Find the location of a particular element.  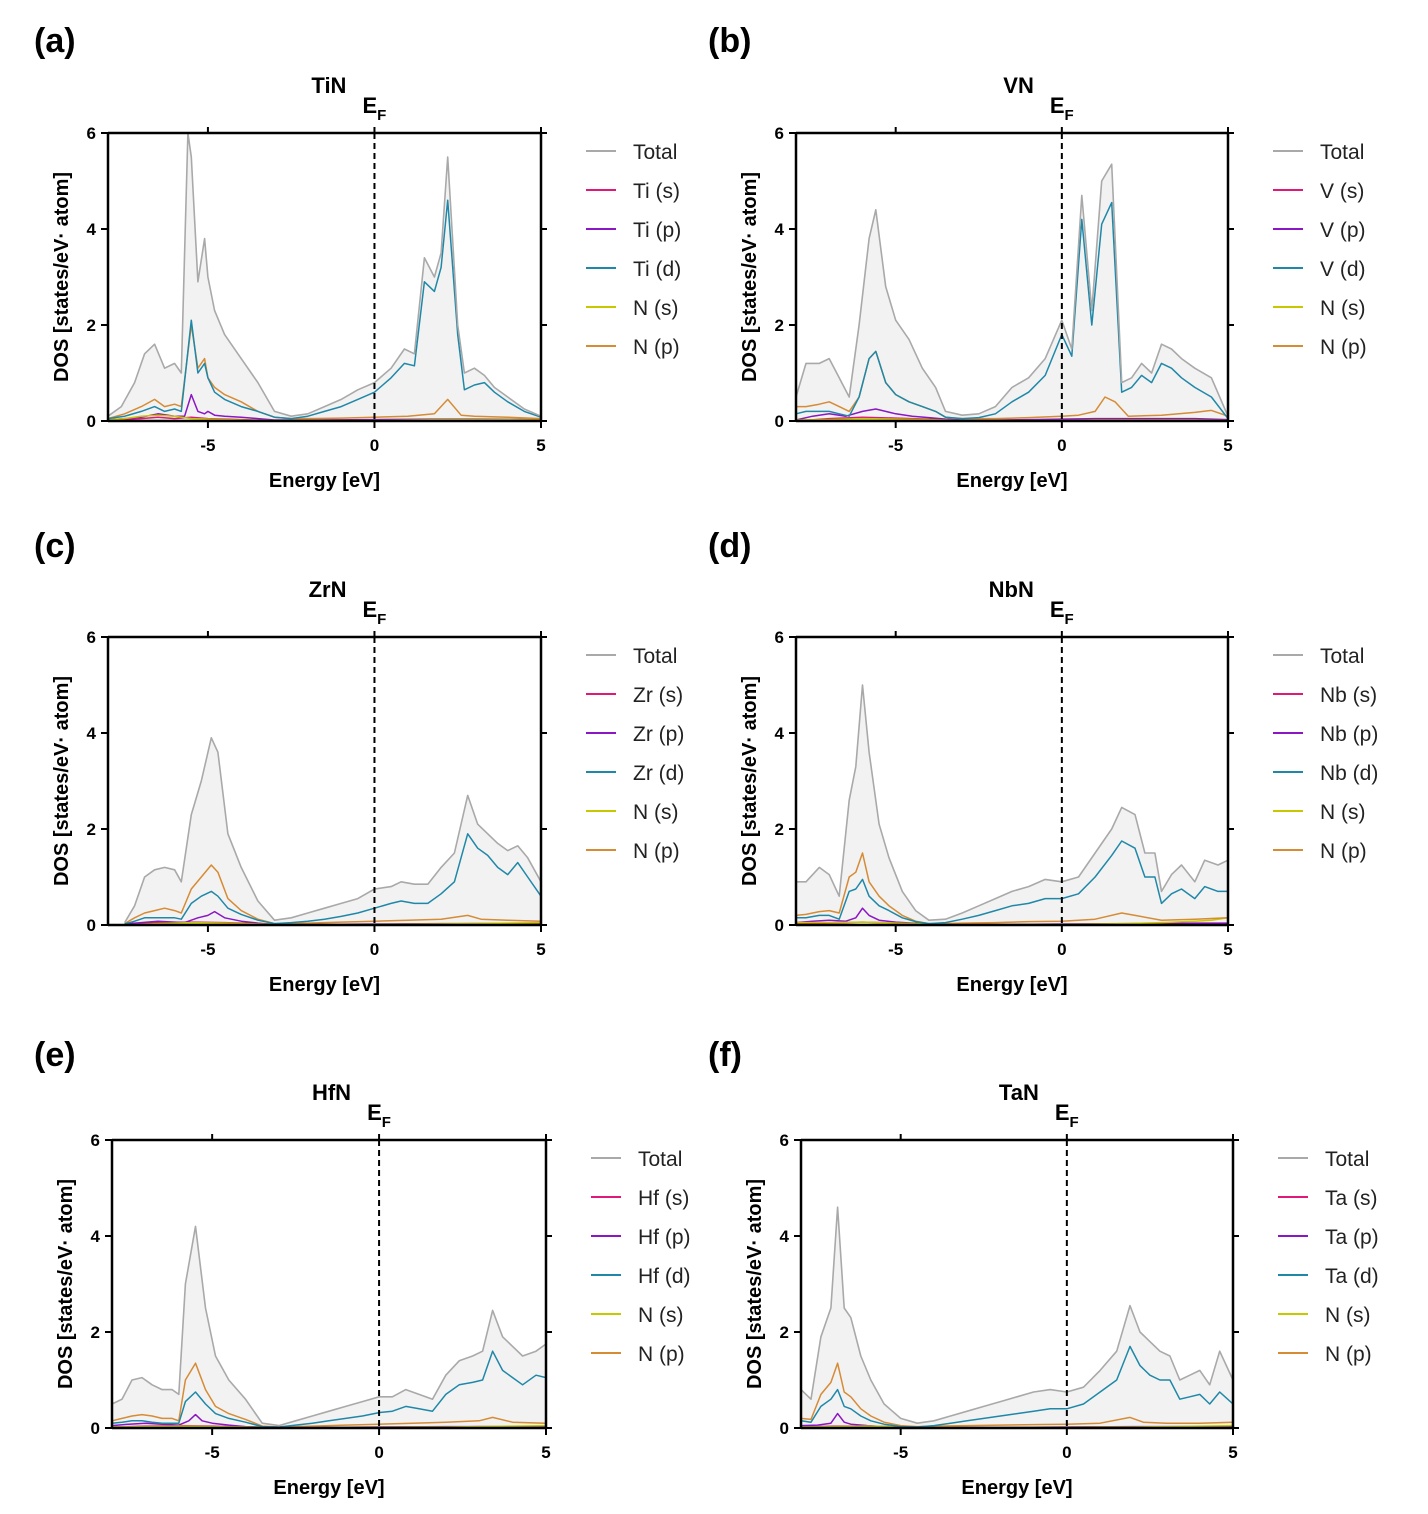

panel-label: (a) is located at coordinates (55, 41).